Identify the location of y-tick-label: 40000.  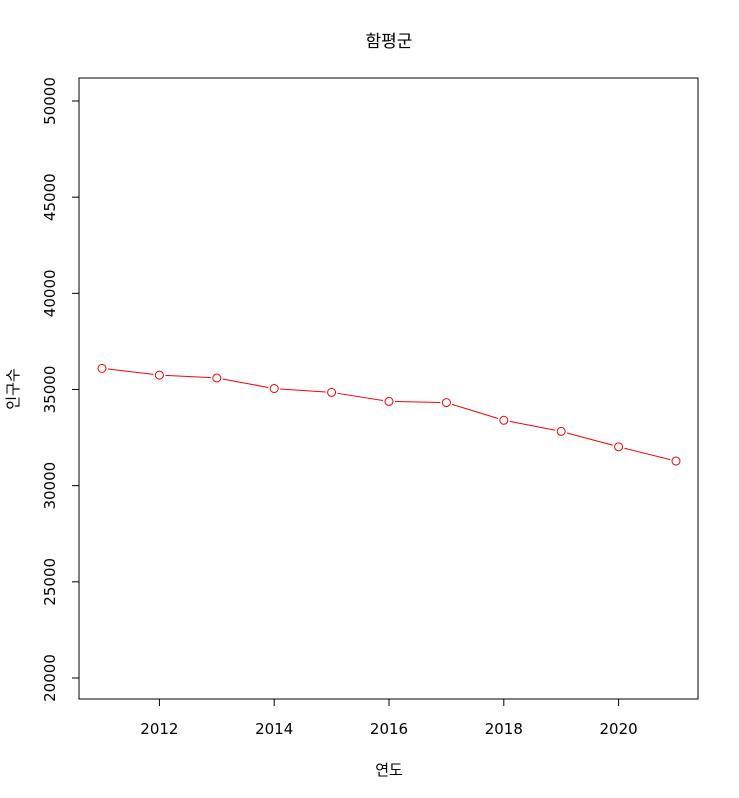
(50, 293).